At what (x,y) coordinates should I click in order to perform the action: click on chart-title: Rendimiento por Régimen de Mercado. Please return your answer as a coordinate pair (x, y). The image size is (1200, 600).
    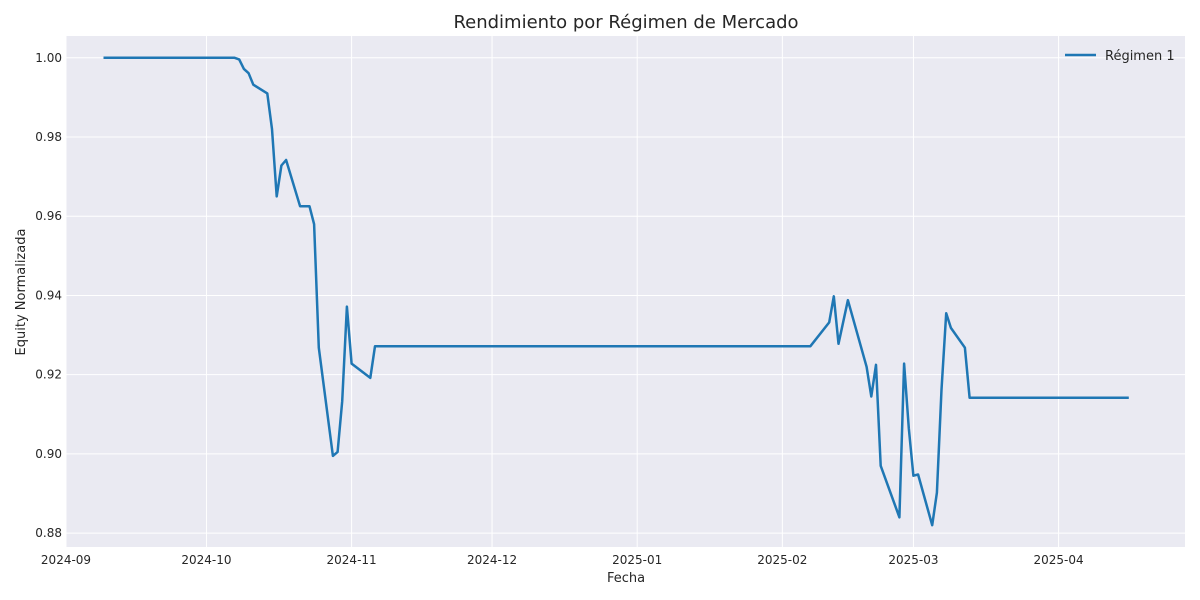
    Looking at the image, I should click on (625, 22).